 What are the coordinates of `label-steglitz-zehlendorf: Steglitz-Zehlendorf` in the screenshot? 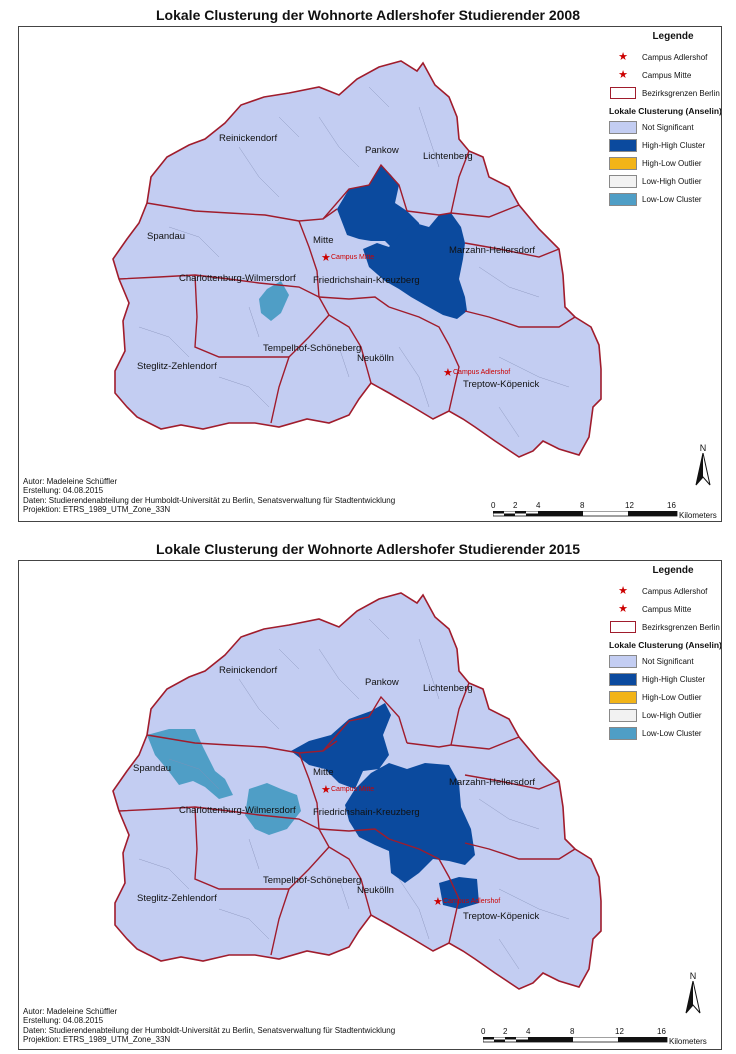 It's located at (177, 366).